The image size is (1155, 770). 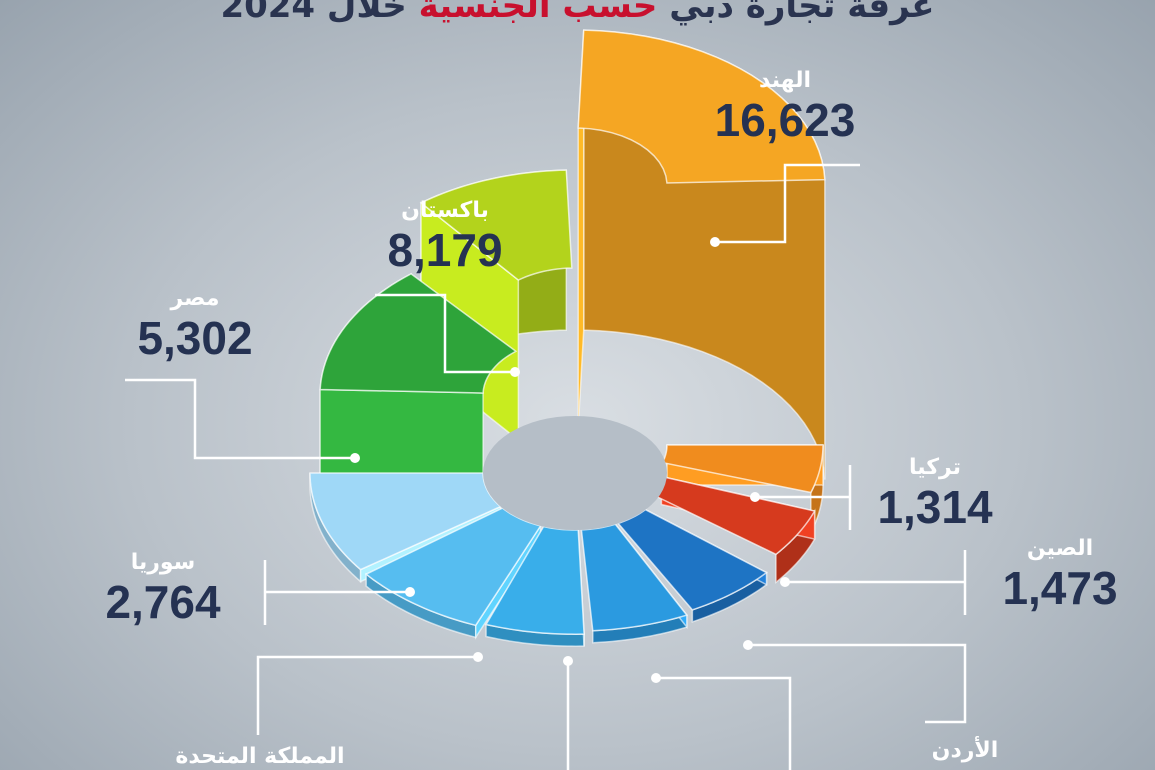 I want to click on slice-pakistan-top, so click(x=496, y=225).